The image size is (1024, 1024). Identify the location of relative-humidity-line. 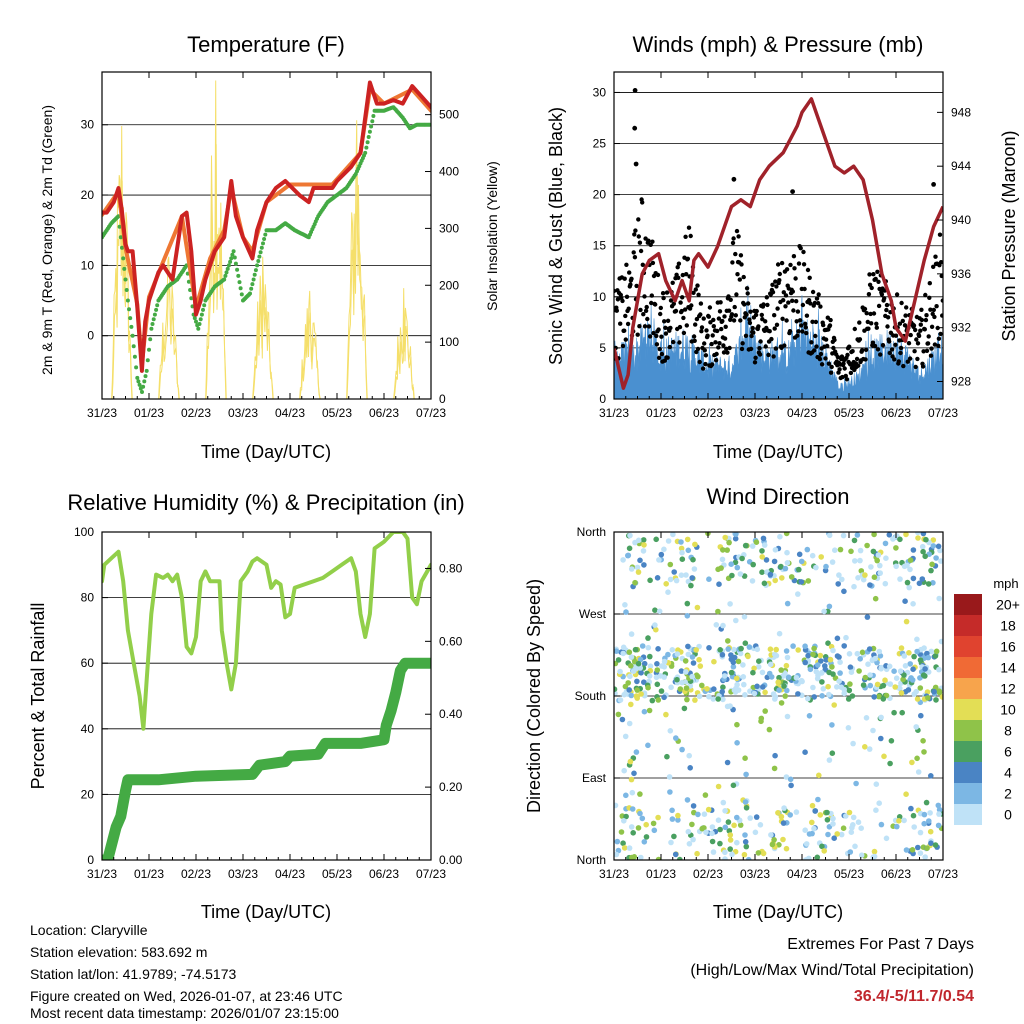
(266, 631).